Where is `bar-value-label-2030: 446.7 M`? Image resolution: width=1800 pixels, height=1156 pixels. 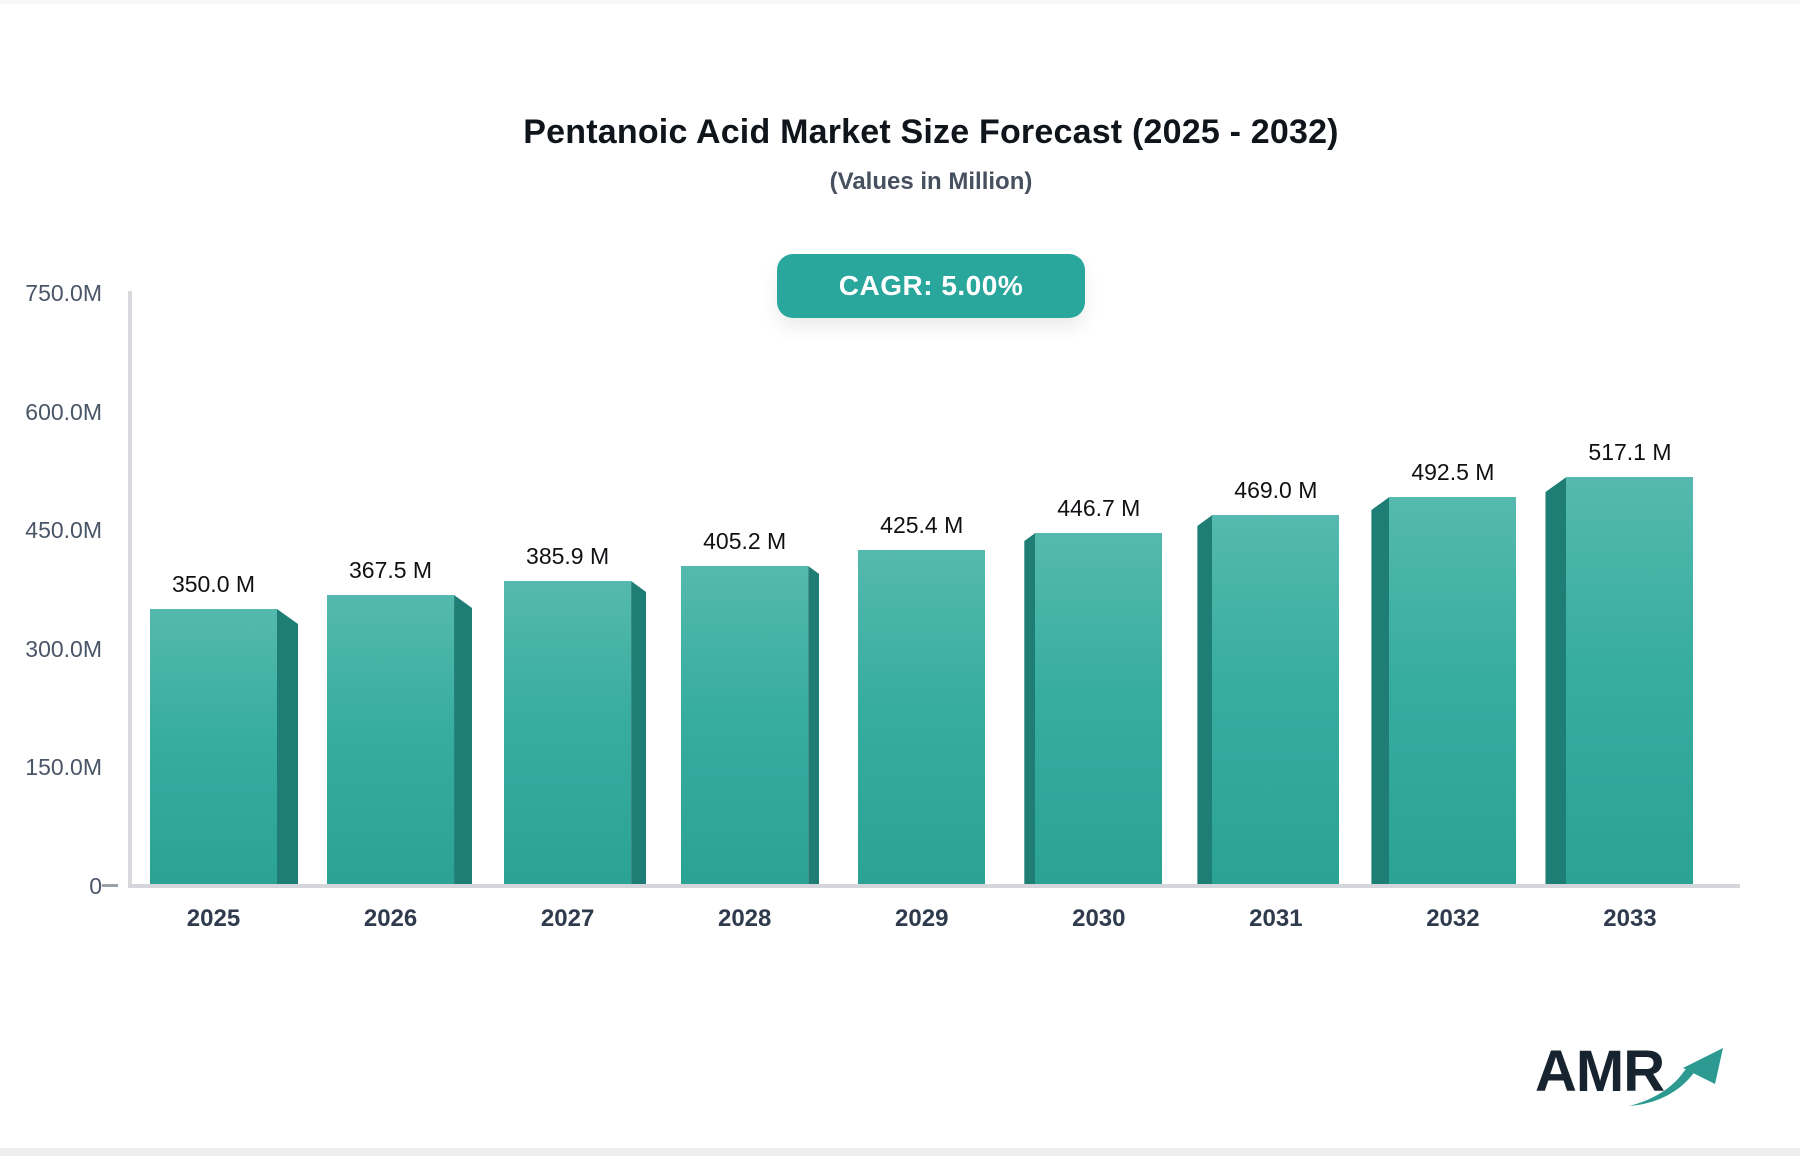
bar-value-label-2030: 446.7 M is located at coordinates (1099, 508).